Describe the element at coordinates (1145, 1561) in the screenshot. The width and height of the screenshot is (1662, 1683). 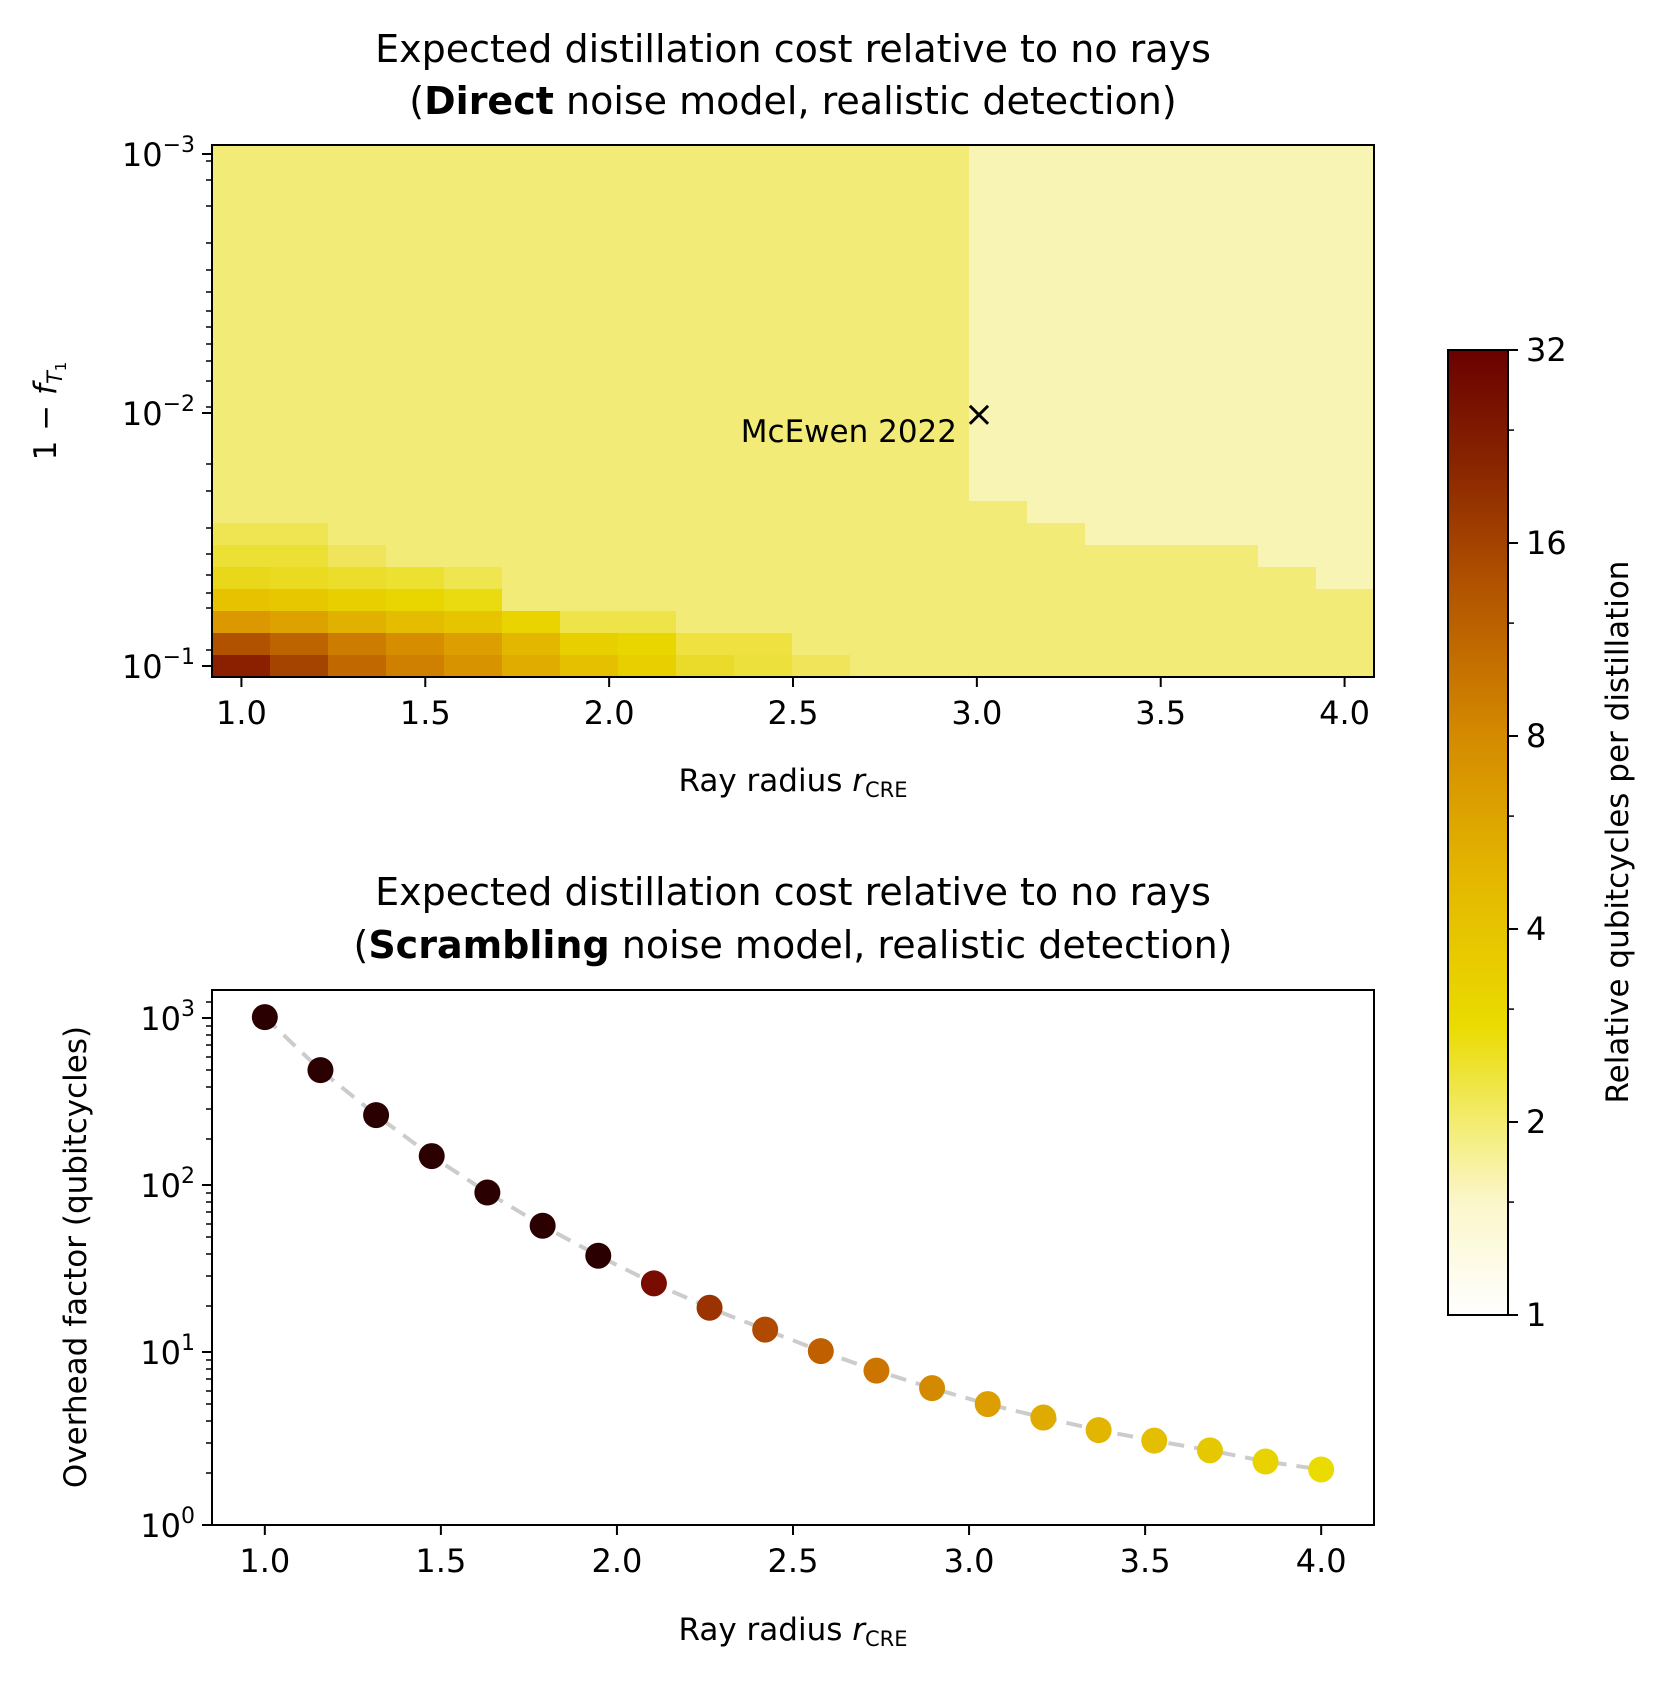
I see `bottom-x-tick-label: 3.5` at that location.